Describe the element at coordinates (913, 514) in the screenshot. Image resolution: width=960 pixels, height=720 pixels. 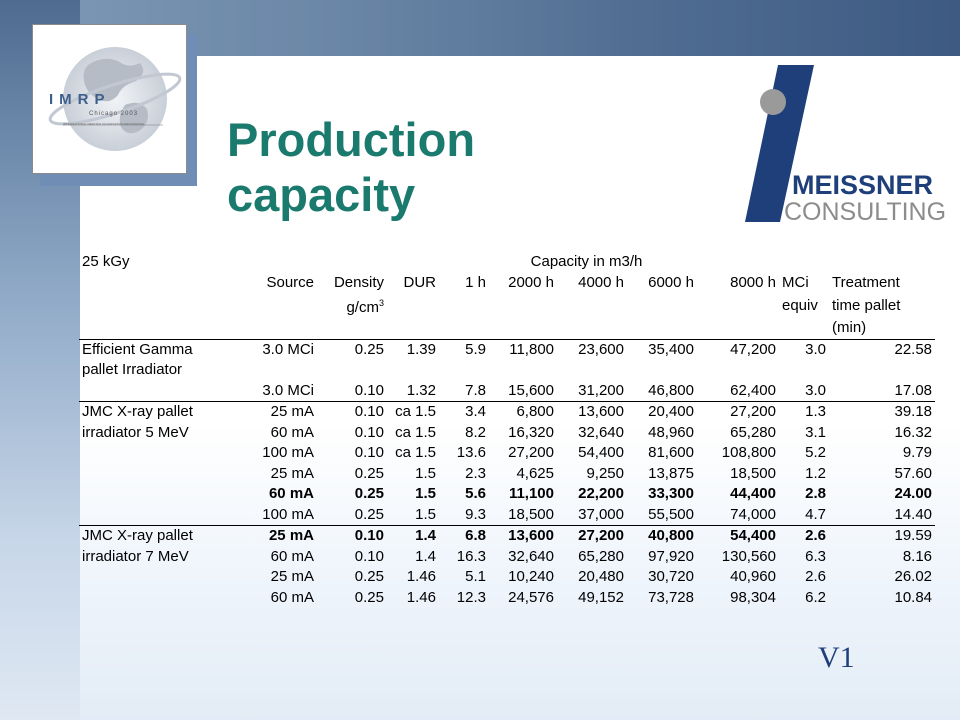
I see `cell-time: 14.40` at that location.